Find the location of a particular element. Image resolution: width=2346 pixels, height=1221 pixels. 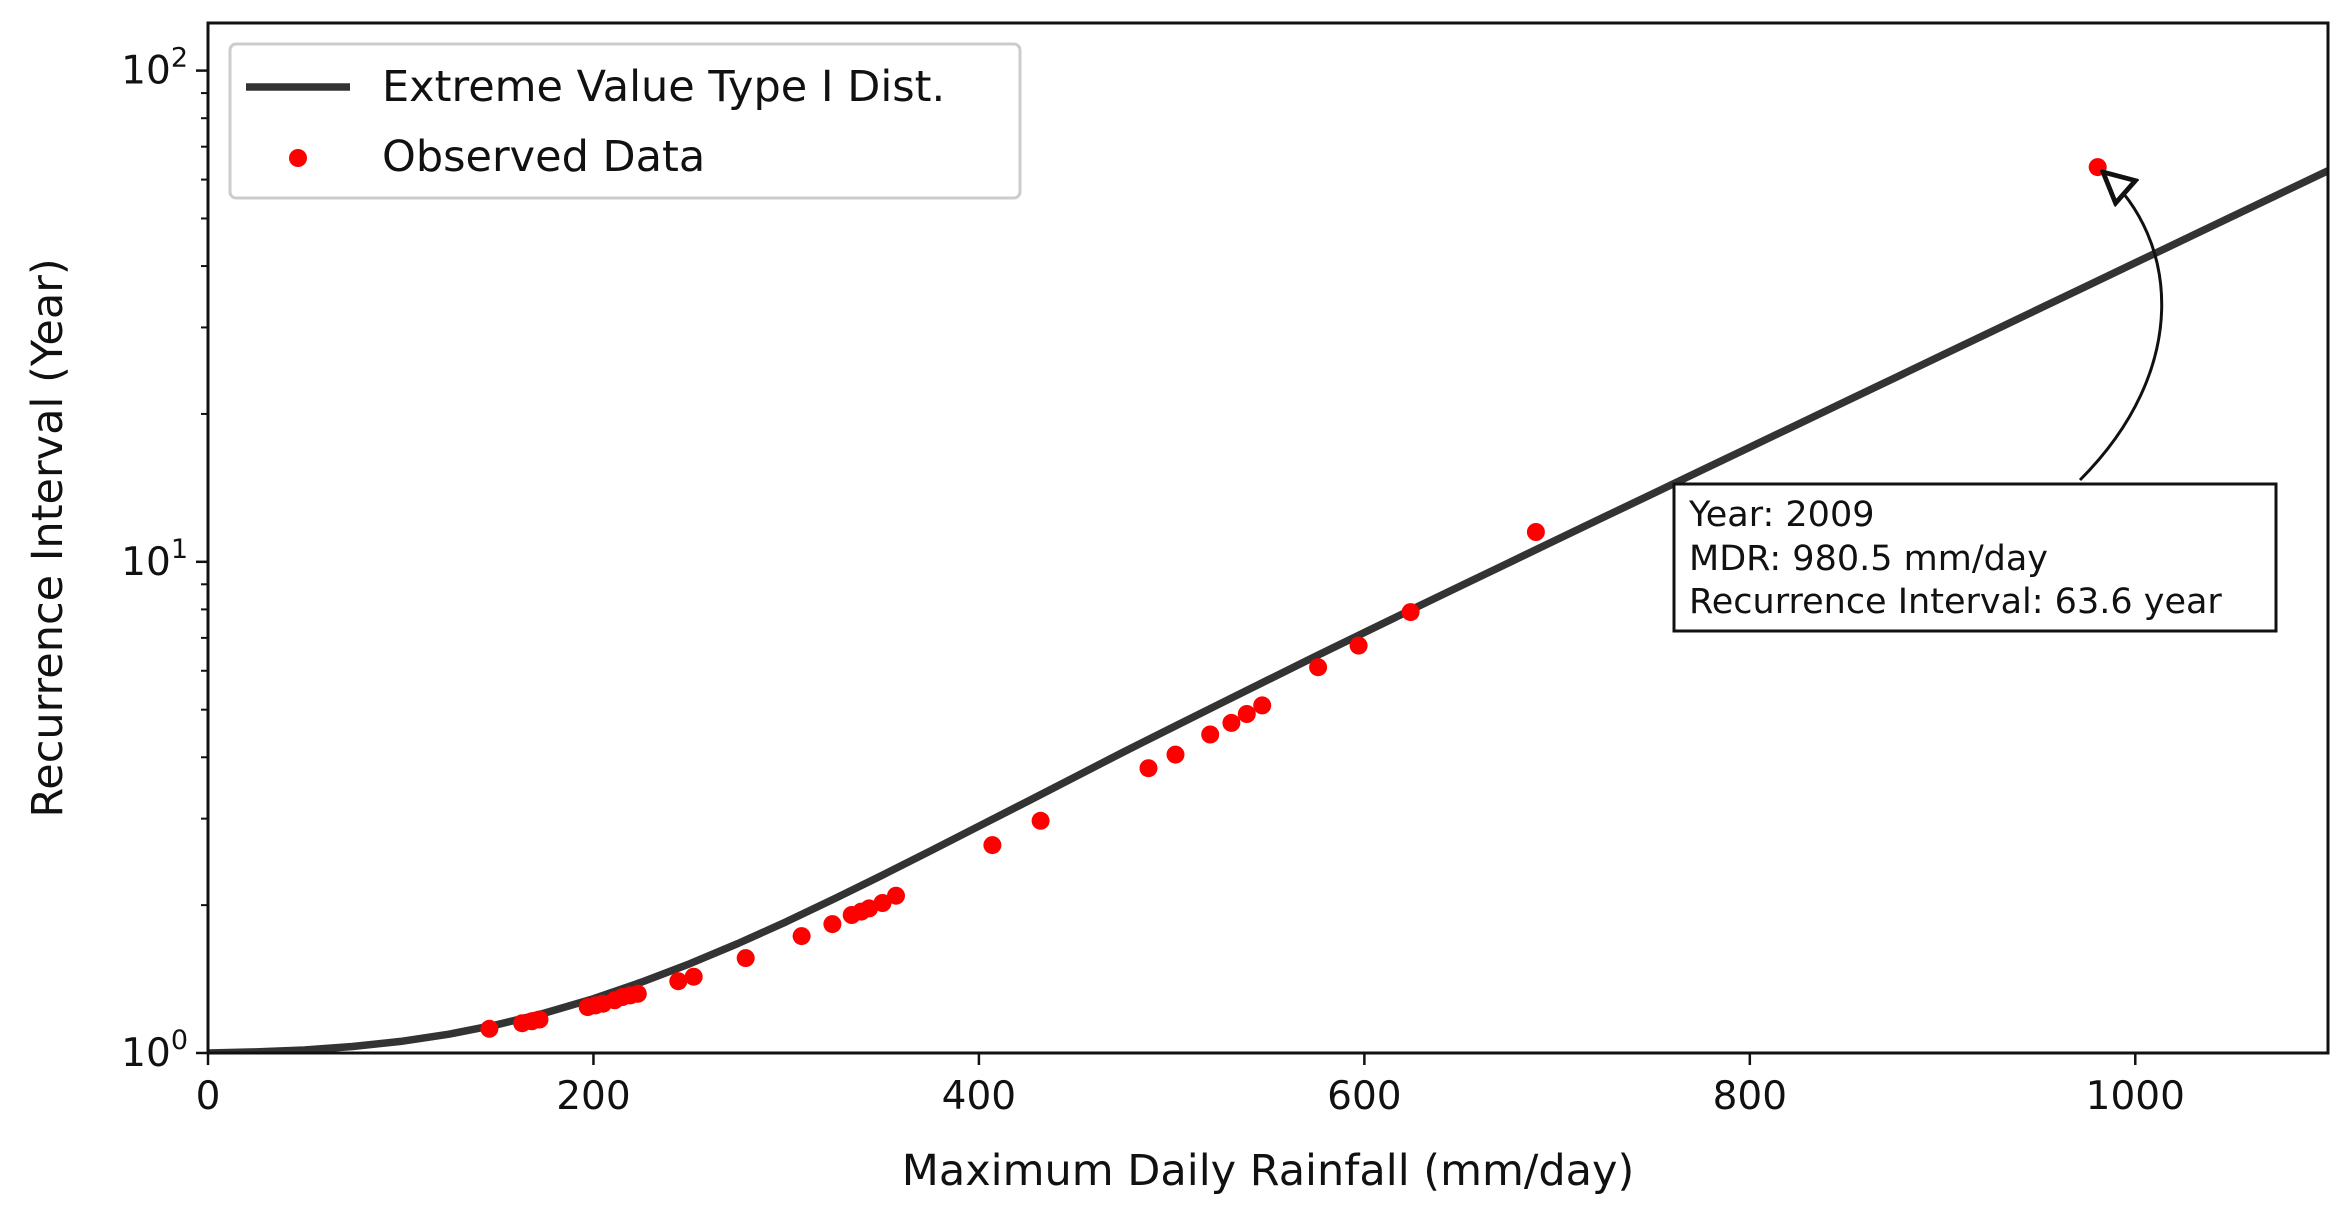

annotation-recurrence: Recurrence Interval: 63.6 year is located at coordinates (1955, 602).